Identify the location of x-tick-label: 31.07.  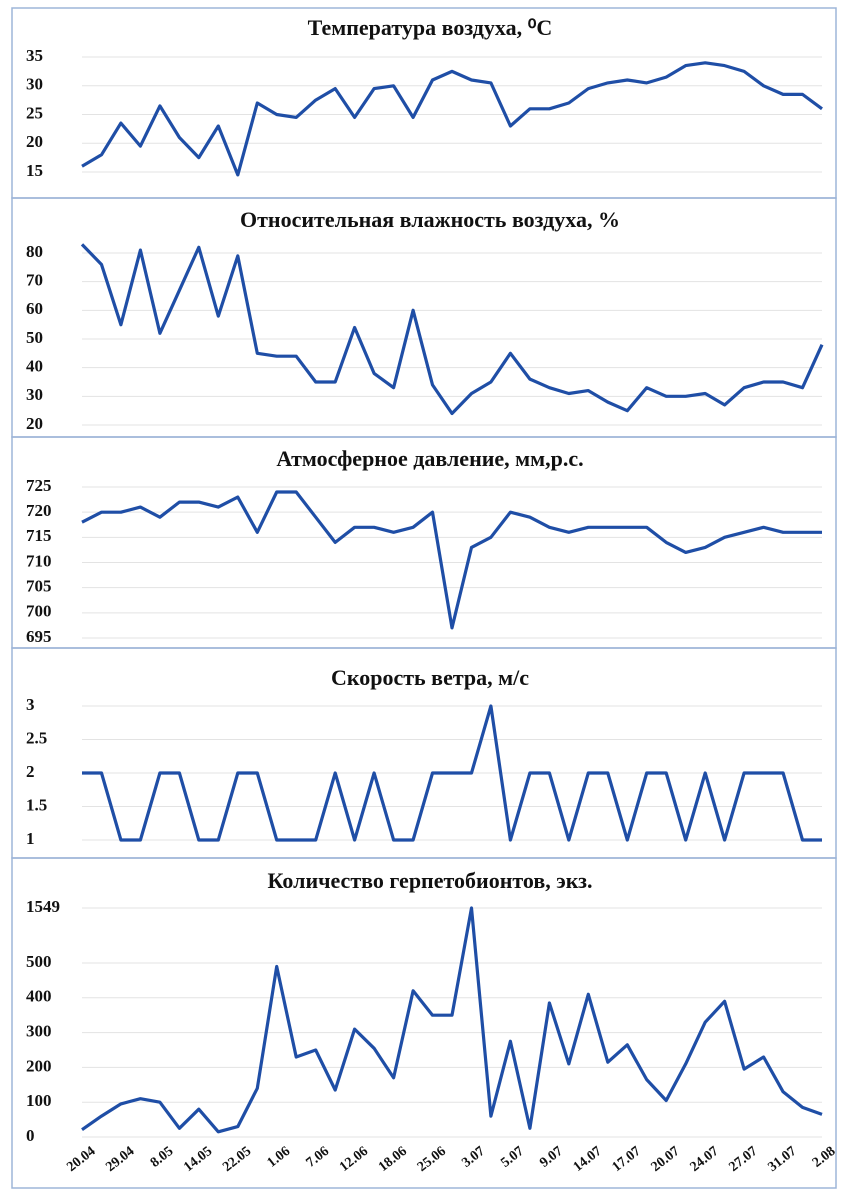
(782, 1159).